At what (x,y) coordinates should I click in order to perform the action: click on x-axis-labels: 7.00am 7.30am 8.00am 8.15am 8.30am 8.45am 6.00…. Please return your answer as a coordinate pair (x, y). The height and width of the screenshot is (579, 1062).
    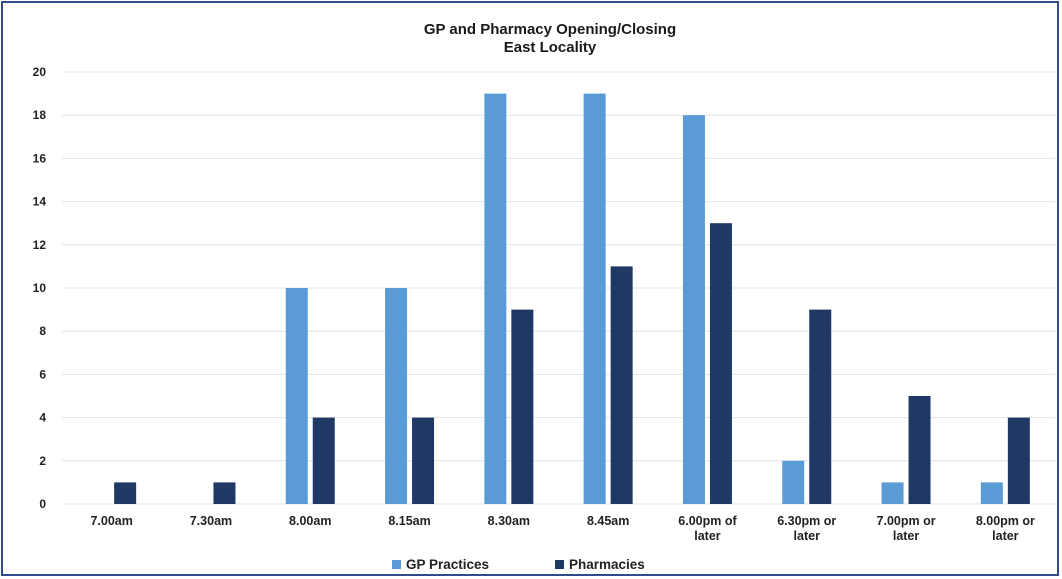
    Looking at the image, I should click on (562, 528).